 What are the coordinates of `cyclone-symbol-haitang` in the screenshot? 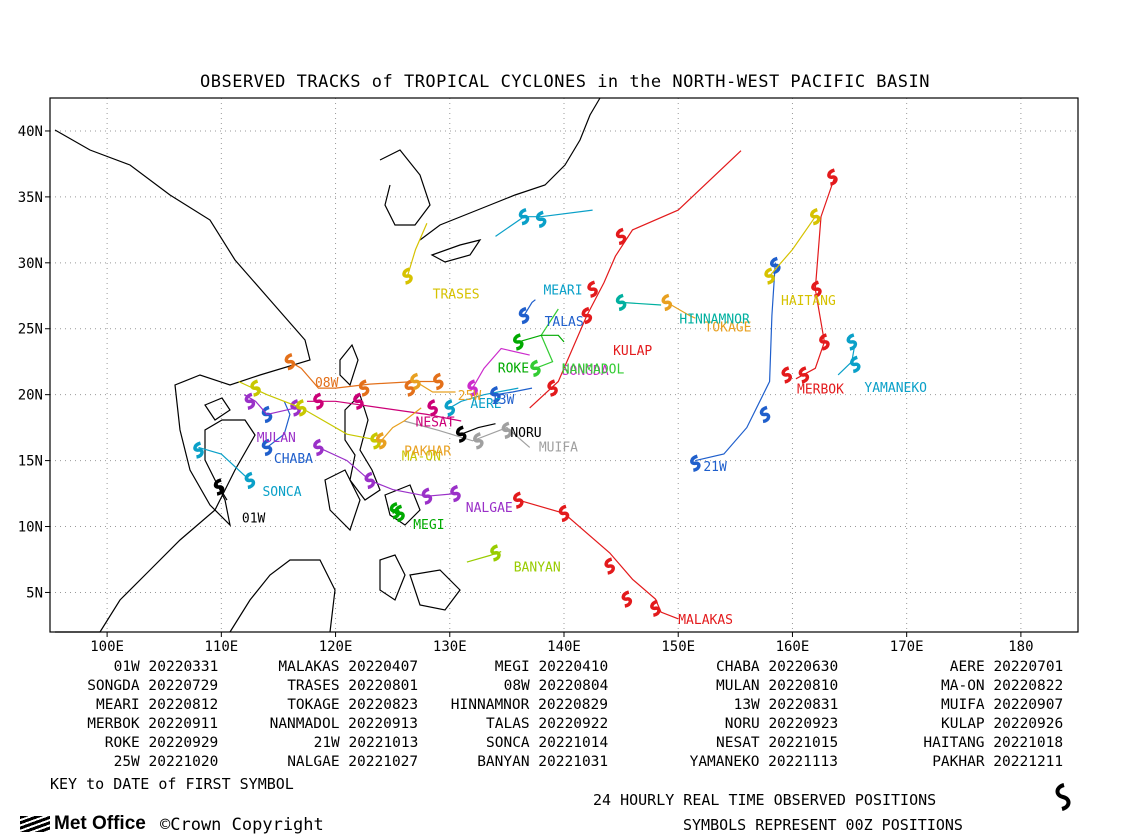 It's located at (769, 276).